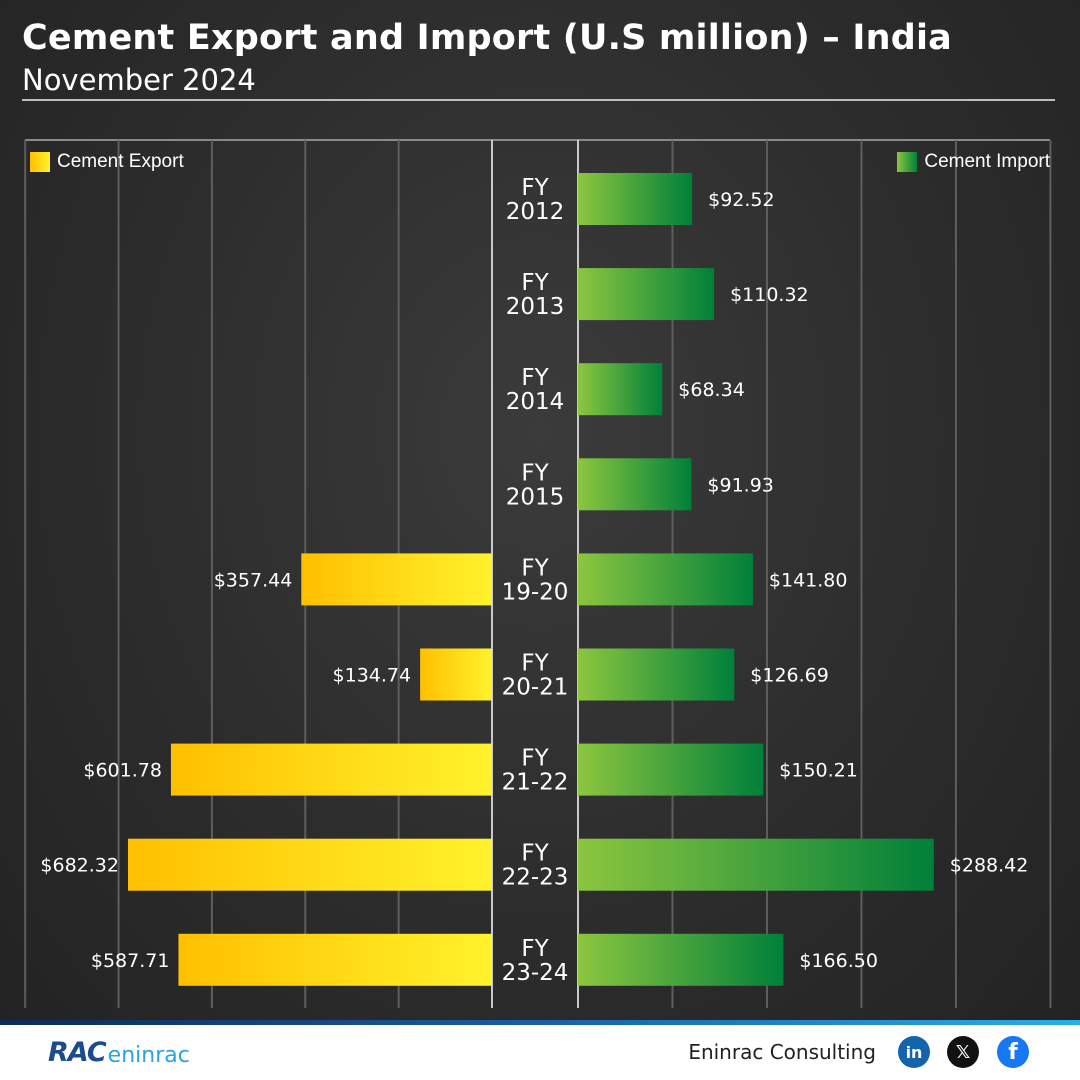 The width and height of the screenshot is (1080, 1080). Describe the element at coordinates (535, 961) in the screenshot. I see `category-label: FY 23-24` at that location.